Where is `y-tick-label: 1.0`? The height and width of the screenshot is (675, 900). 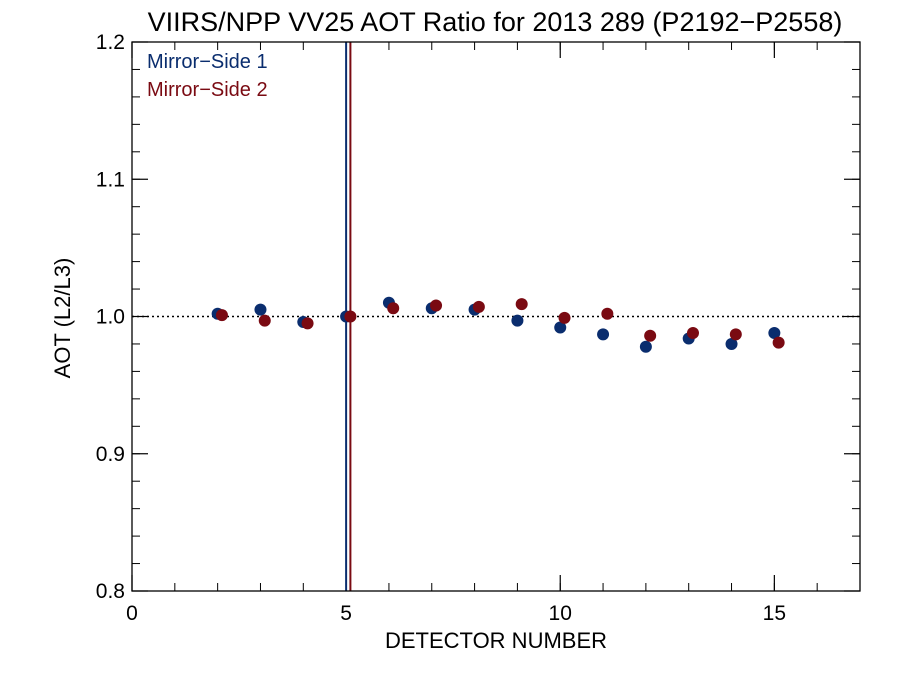
y-tick-label: 1.0 is located at coordinates (110, 317).